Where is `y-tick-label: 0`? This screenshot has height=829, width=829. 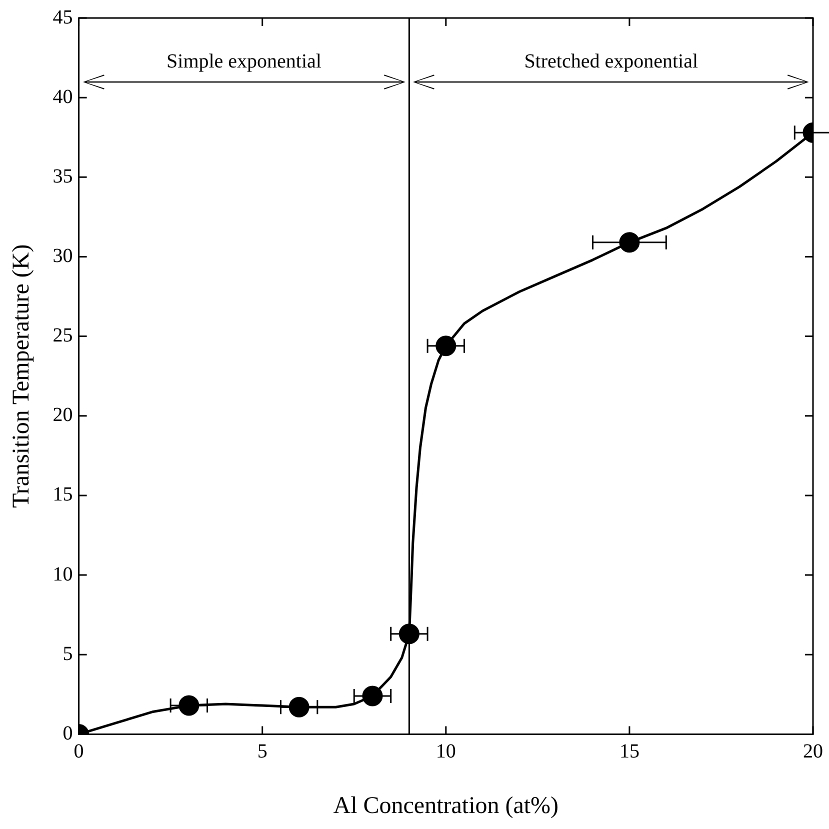 y-tick-label: 0 is located at coordinates (67, 733).